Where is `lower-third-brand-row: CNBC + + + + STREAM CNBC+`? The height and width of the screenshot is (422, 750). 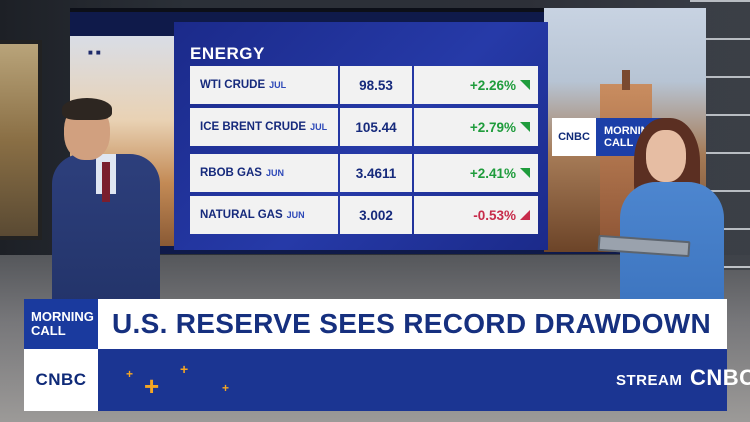 lower-third-brand-row: CNBC + + + + STREAM CNBC+ is located at coordinates (387, 380).